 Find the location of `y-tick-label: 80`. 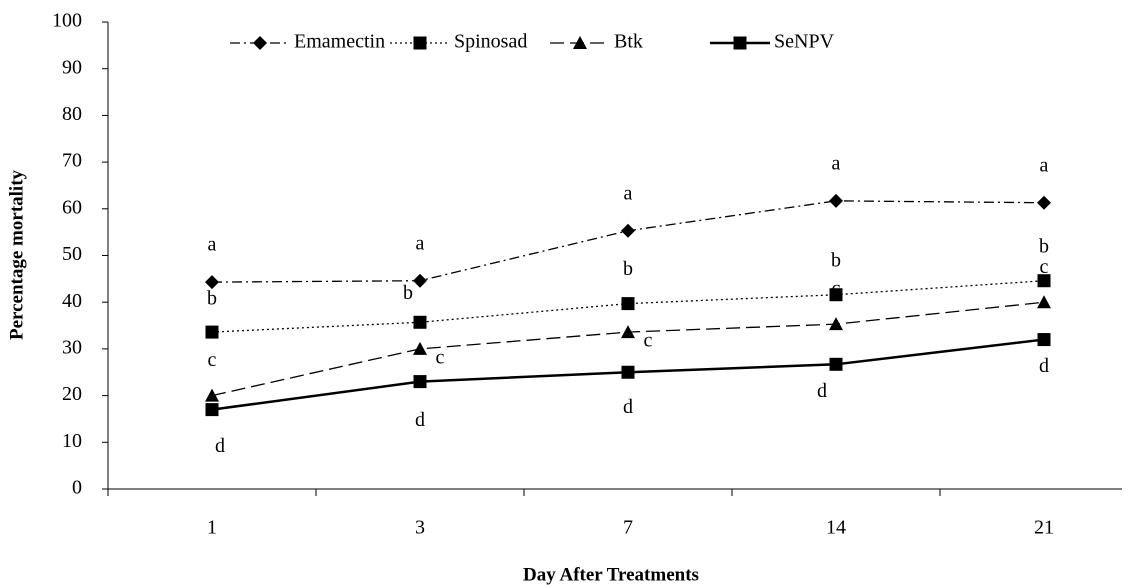

y-tick-label: 80 is located at coordinates (72, 114).